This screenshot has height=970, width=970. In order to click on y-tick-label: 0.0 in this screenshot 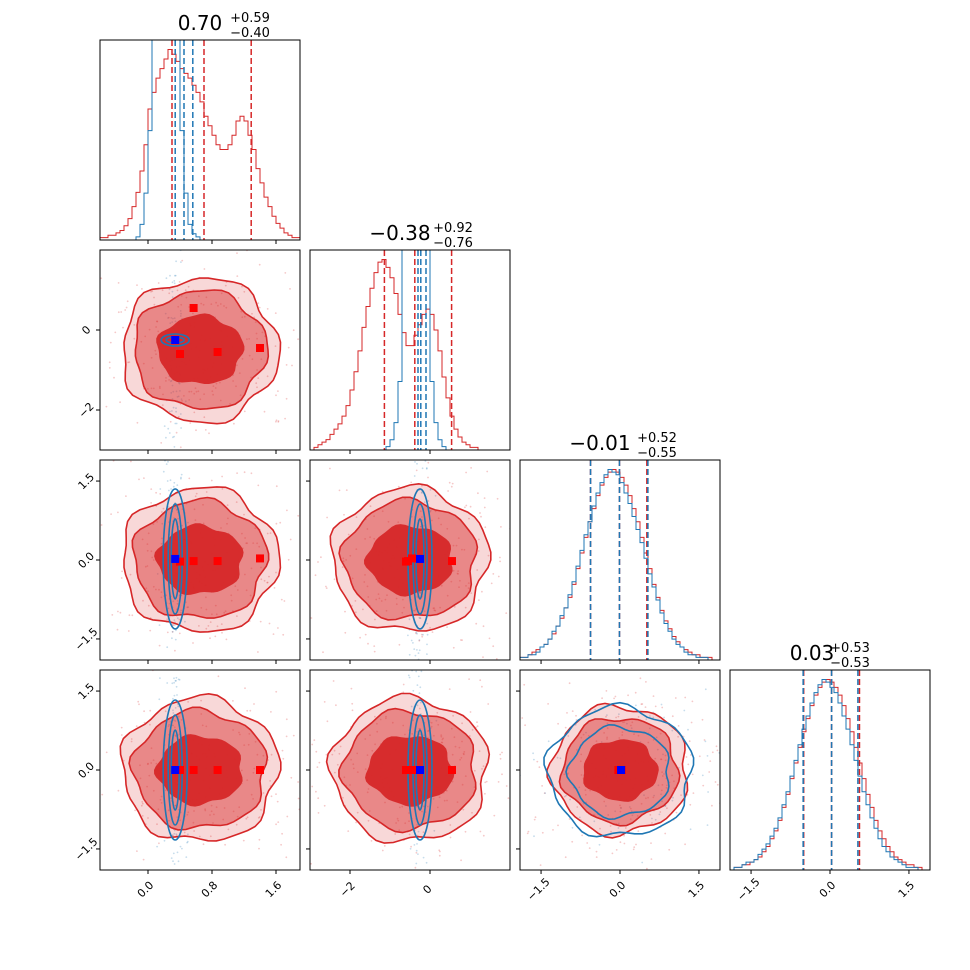, I will do `click(87, 771)`.